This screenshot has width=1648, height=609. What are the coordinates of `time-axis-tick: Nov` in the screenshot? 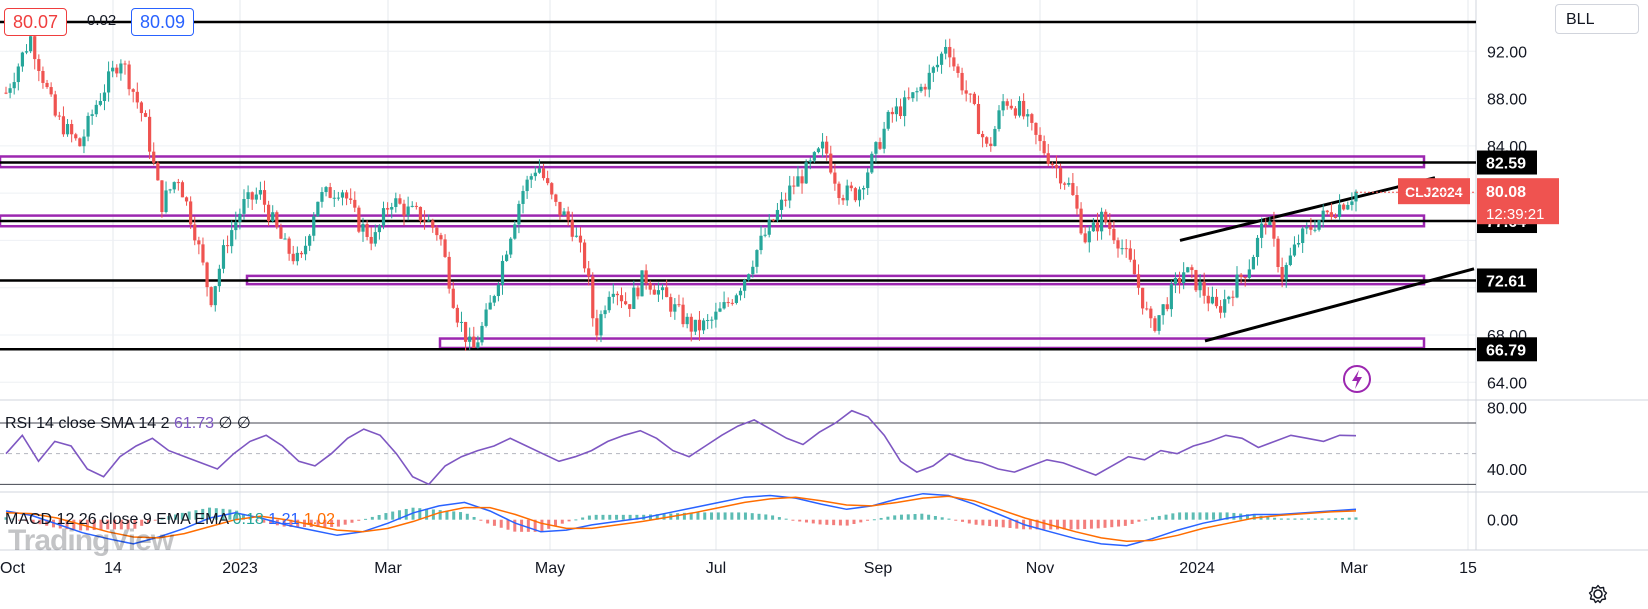 It's located at (1040, 568).